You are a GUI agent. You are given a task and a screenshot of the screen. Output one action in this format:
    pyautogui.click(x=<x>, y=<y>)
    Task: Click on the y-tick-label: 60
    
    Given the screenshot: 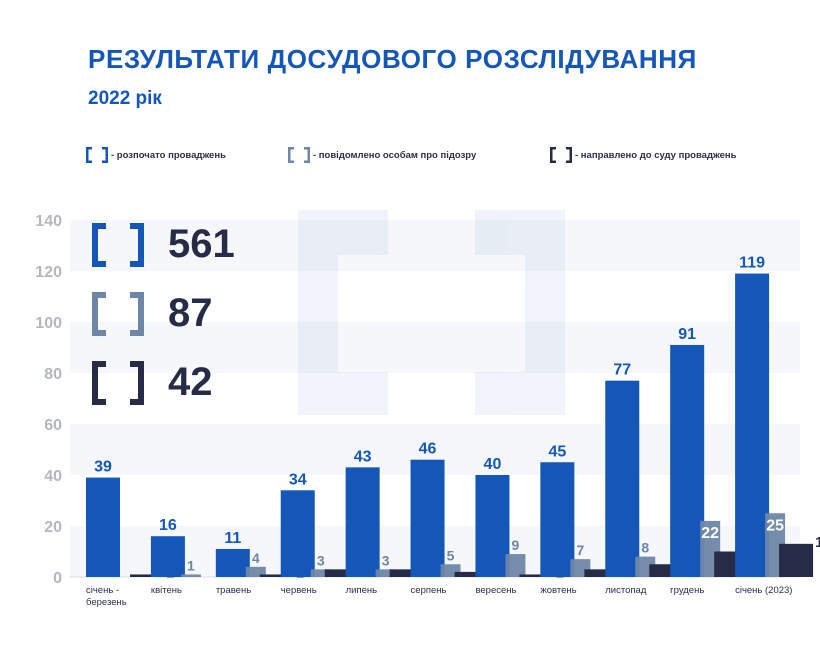 What is the action you would take?
    pyautogui.click(x=53, y=425)
    